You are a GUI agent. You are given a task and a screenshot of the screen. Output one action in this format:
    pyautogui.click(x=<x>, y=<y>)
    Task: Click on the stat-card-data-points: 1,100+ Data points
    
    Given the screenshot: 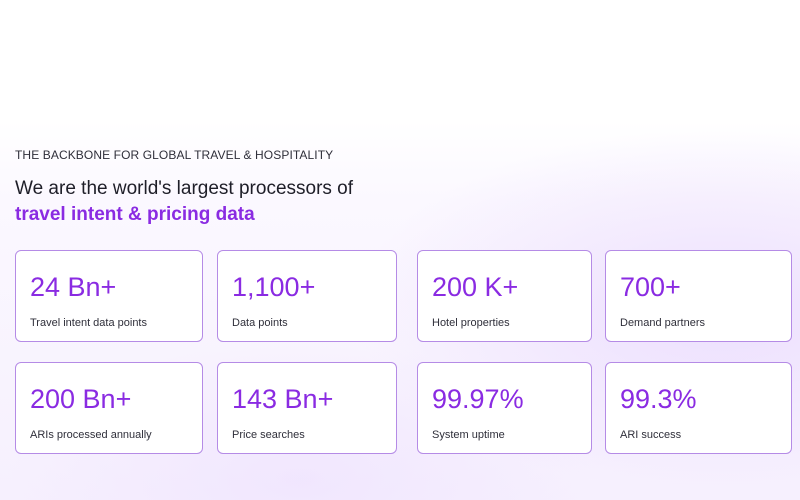 What is the action you would take?
    pyautogui.click(x=307, y=296)
    